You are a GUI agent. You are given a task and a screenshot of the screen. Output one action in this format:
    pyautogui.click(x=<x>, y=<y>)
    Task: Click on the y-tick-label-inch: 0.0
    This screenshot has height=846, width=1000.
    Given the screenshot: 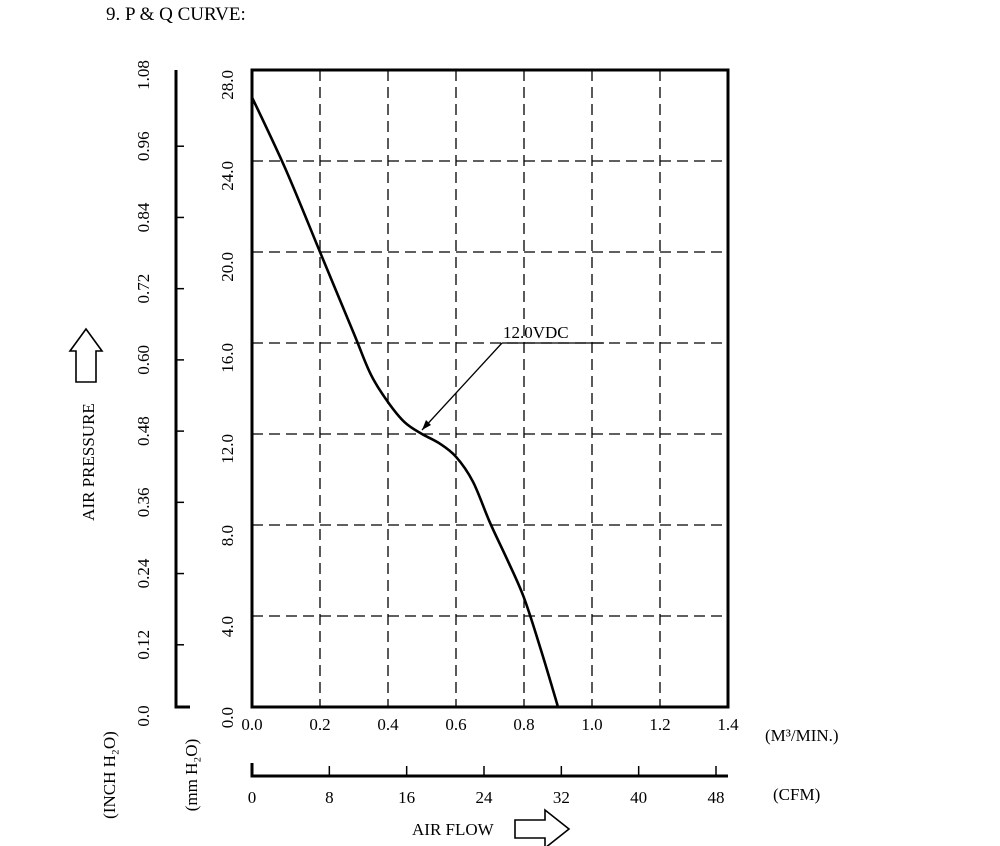 What is the action you would take?
    pyautogui.click(x=143, y=715)
    